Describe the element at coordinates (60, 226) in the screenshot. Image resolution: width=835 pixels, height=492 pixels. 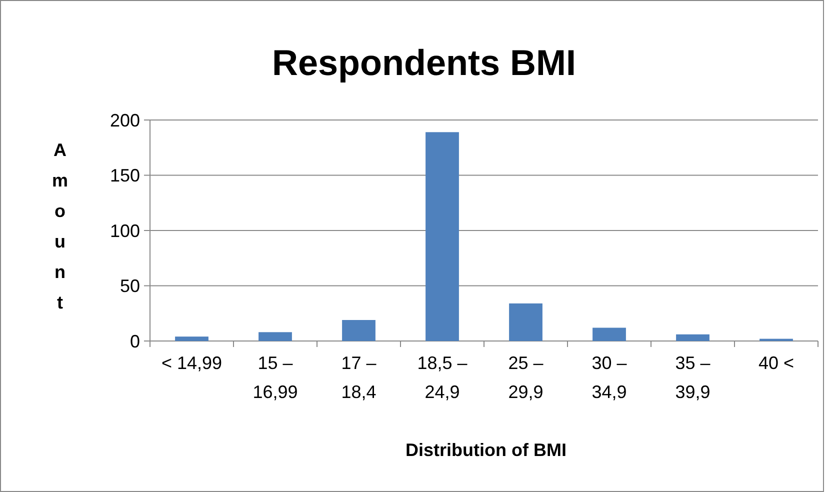
I see `y-axis-title: Amount` at that location.